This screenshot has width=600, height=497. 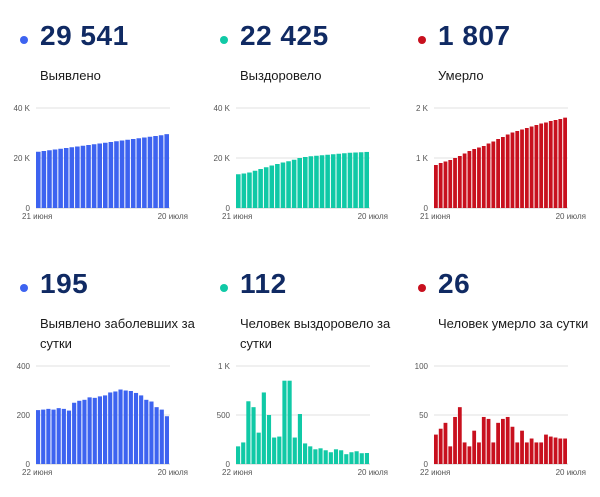 What do you see at coordinates (454, 283) in the screenshot?
I see `stat-value: 26` at bounding box center [454, 283].